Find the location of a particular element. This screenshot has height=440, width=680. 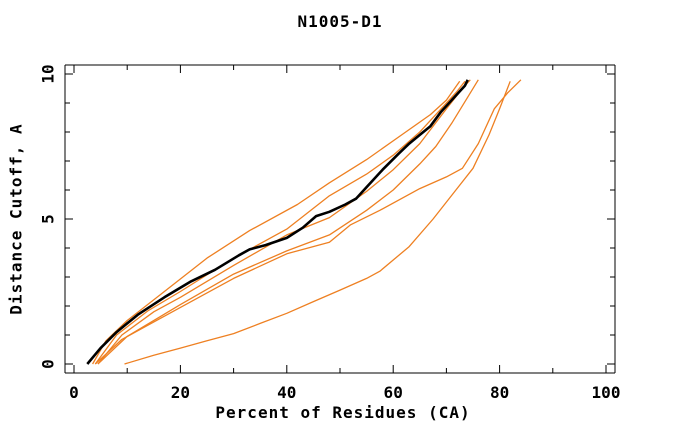

x-tick-label: 60 is located at coordinates (393, 392).